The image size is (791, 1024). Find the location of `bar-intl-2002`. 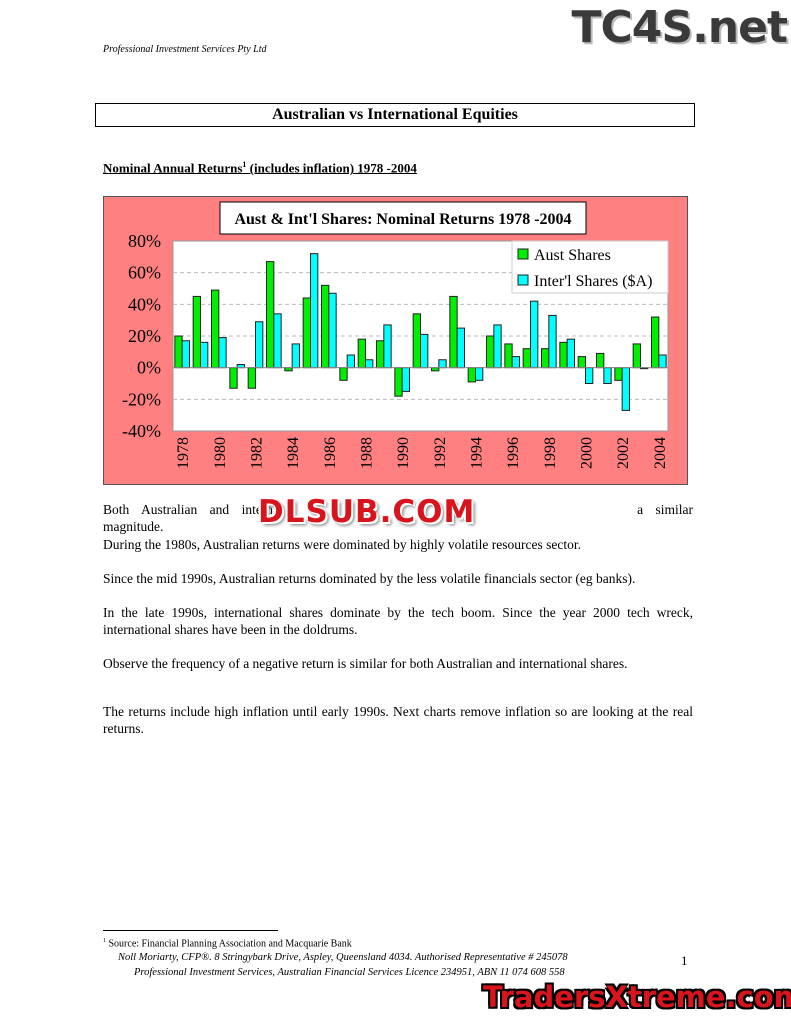

bar-intl-2002 is located at coordinates (626, 389).